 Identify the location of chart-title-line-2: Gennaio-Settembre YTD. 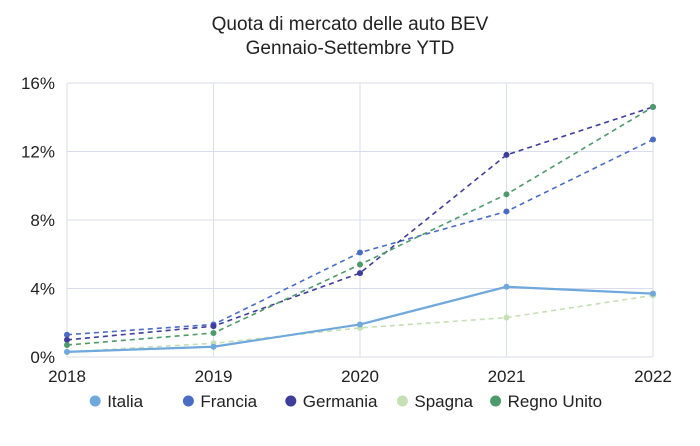
(350, 48).